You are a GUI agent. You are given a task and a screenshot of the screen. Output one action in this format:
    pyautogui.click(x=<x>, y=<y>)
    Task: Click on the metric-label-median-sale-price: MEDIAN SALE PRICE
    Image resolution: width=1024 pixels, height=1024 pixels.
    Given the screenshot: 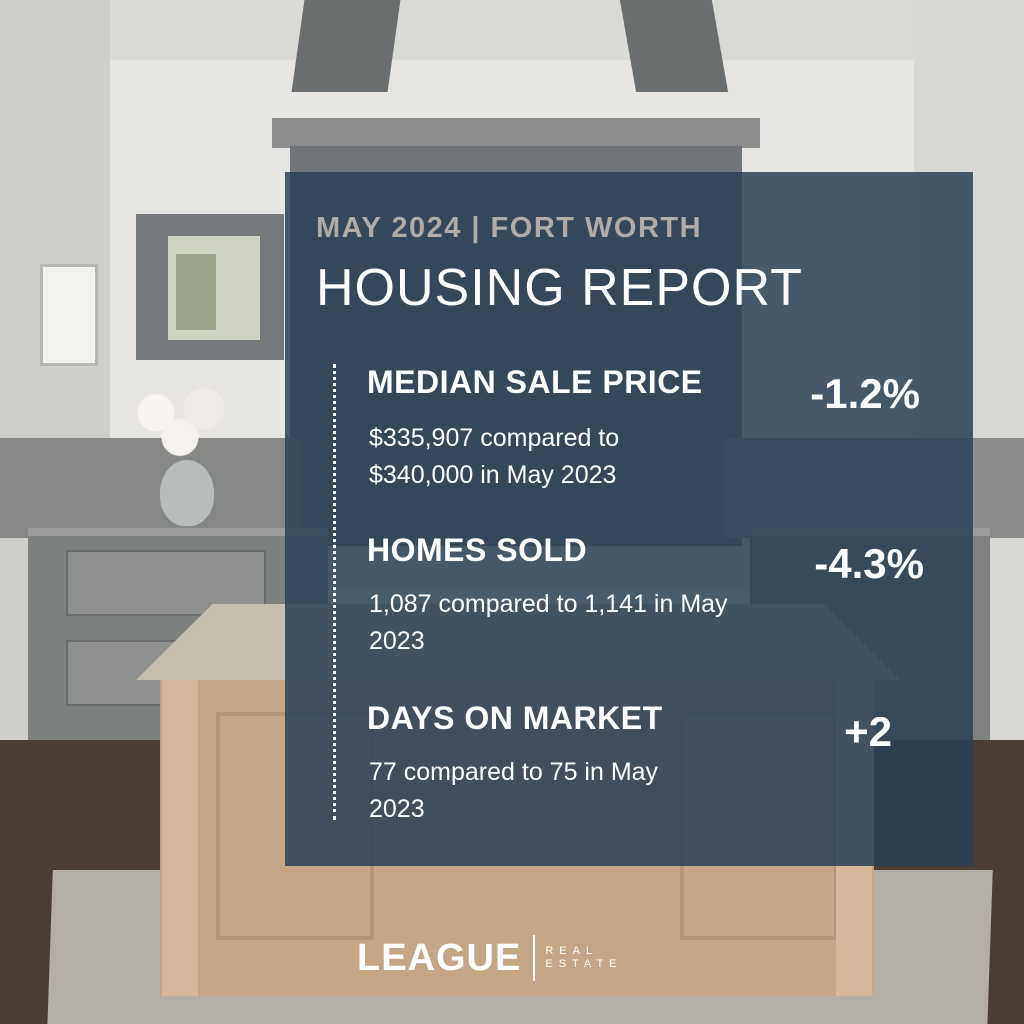 What is the action you would take?
    pyautogui.click(x=535, y=382)
    